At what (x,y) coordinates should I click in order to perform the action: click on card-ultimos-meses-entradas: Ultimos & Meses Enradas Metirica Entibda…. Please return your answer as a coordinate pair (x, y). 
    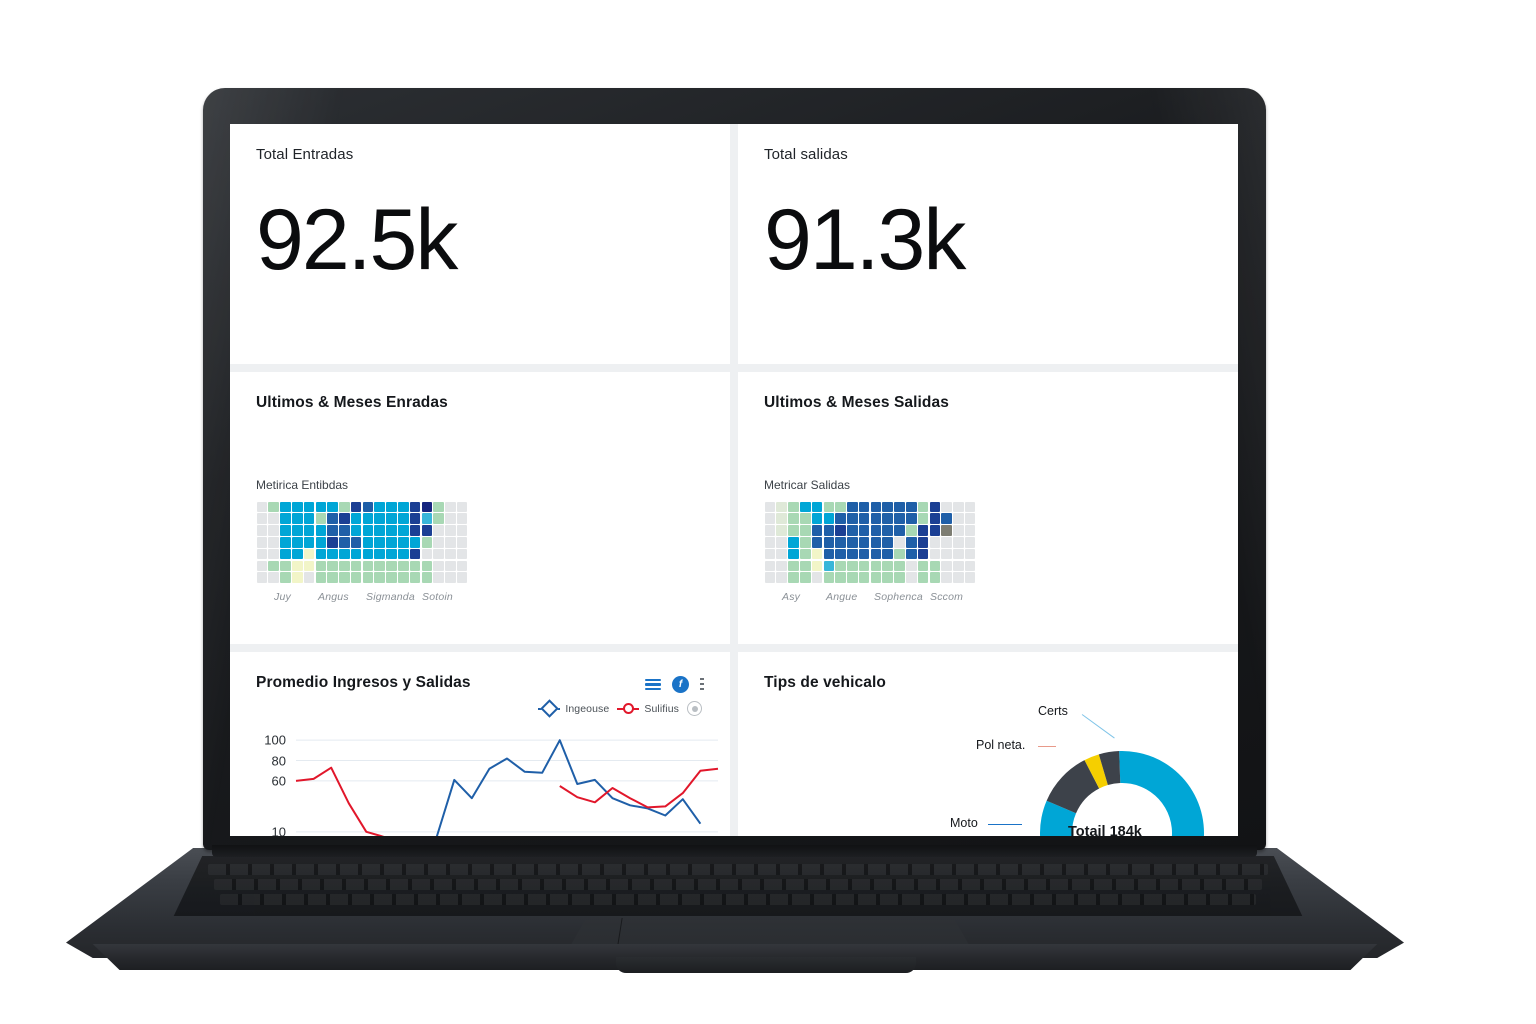
    Looking at the image, I should click on (480, 508).